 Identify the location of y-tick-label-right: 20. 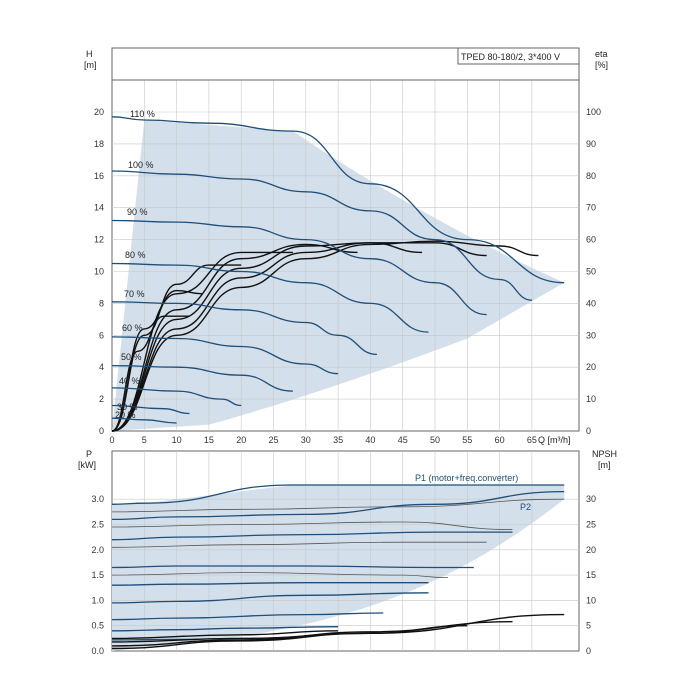
(591, 367).